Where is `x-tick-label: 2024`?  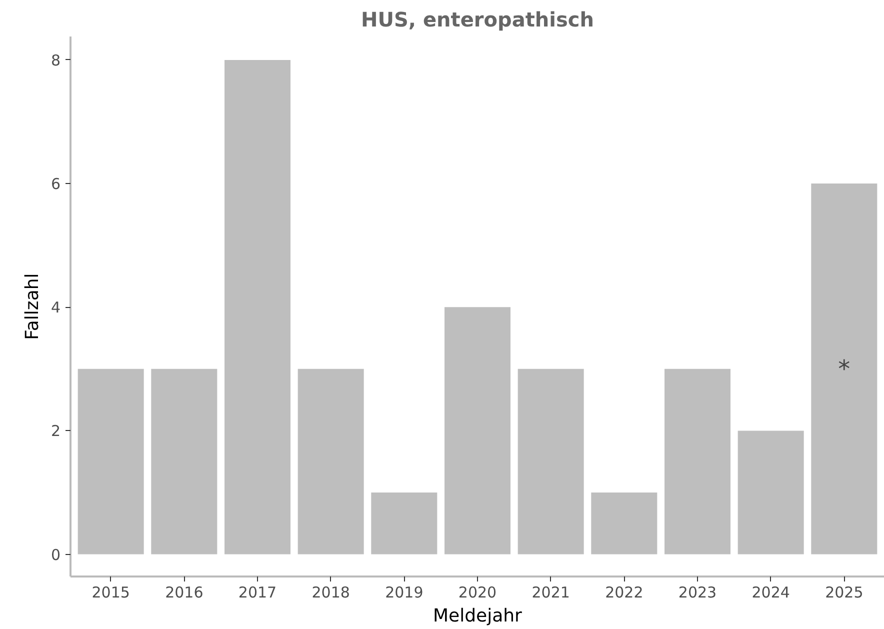 x-tick-label: 2024 is located at coordinates (771, 593).